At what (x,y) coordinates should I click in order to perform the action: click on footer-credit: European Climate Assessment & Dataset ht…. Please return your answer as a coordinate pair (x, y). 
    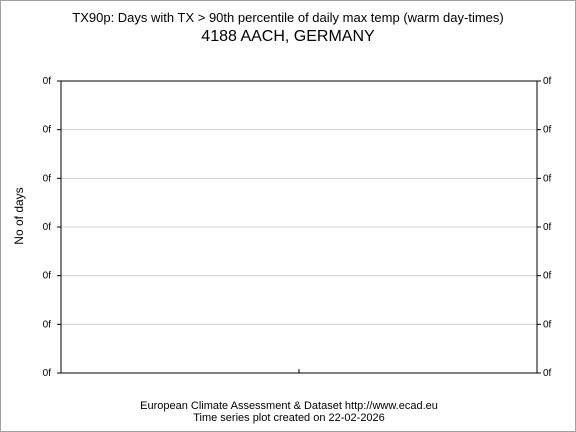
    Looking at the image, I should click on (289, 406).